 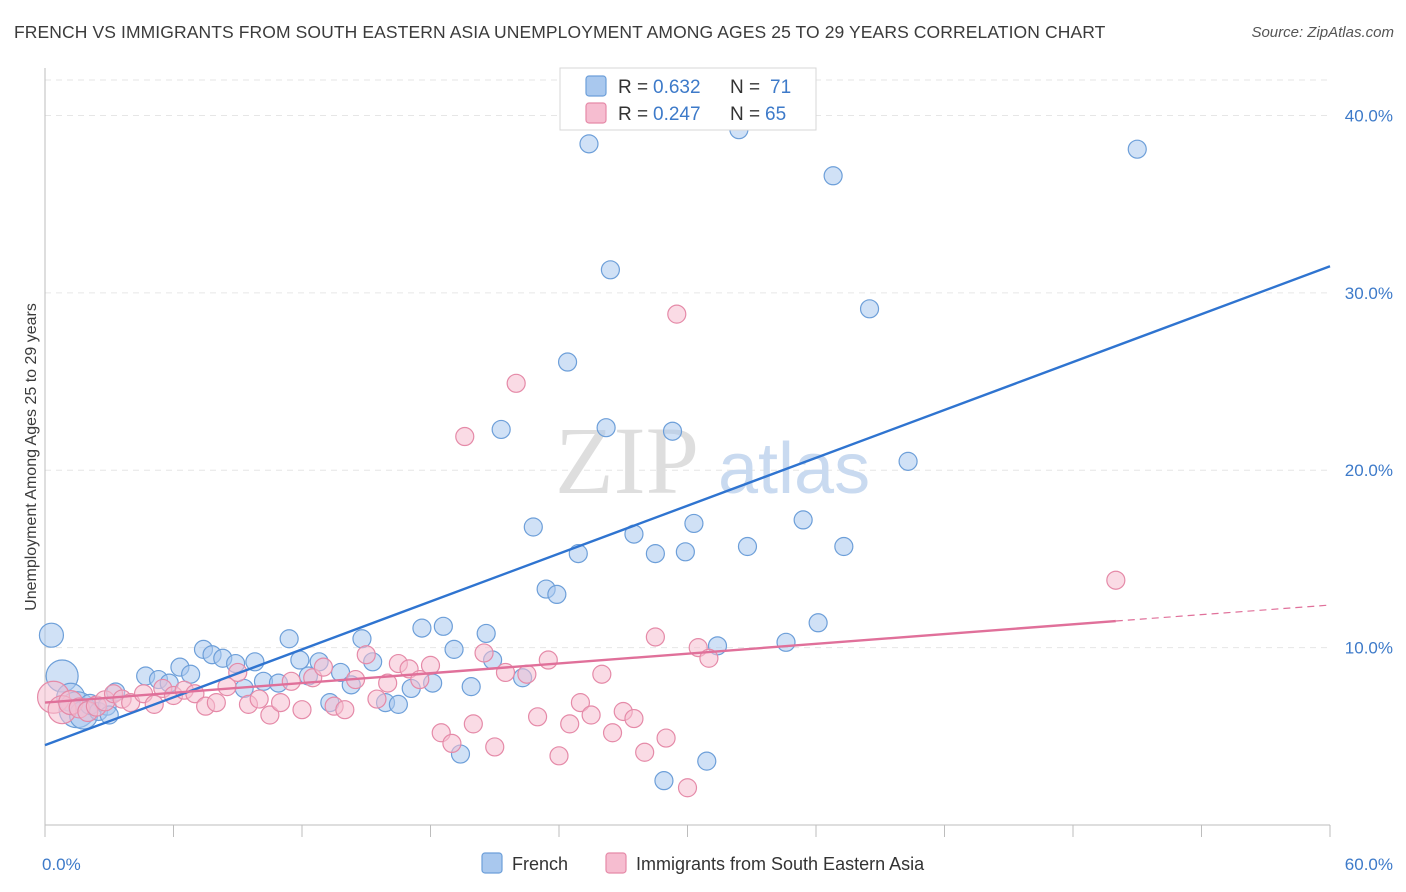 I want to click on bottom-legend-label-french: French, so click(x=540, y=864).